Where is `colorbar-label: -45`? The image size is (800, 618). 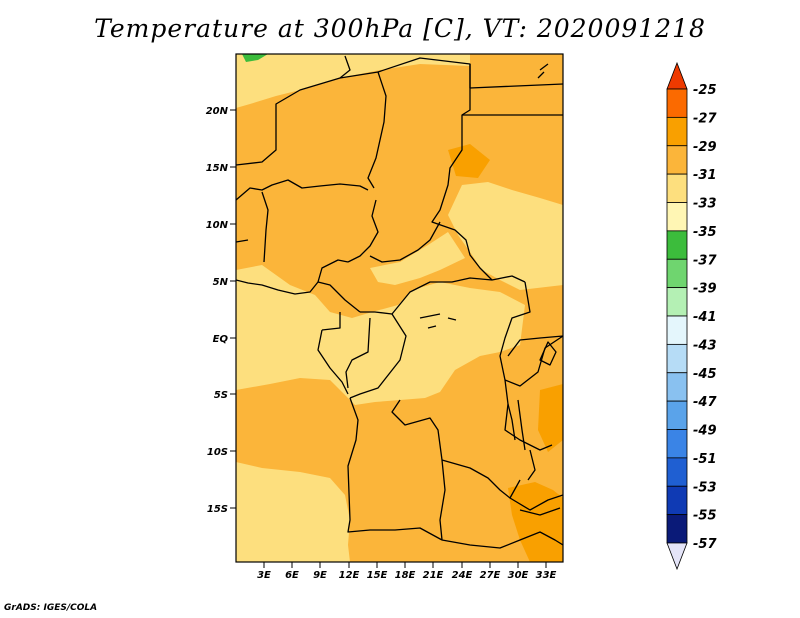
colorbar-label: -45 is located at coordinates (705, 374).